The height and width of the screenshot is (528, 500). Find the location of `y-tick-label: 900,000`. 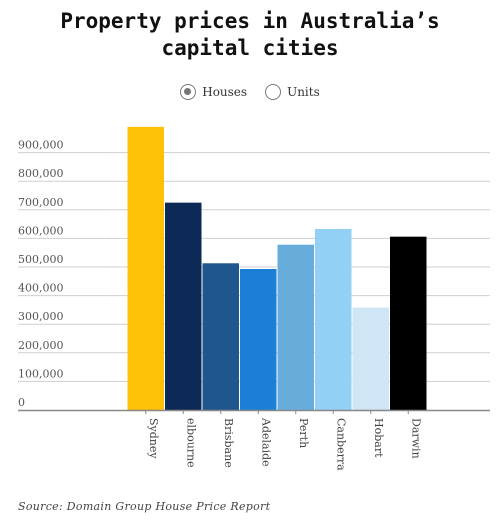

y-tick-label: 900,000 is located at coordinates (41, 145).